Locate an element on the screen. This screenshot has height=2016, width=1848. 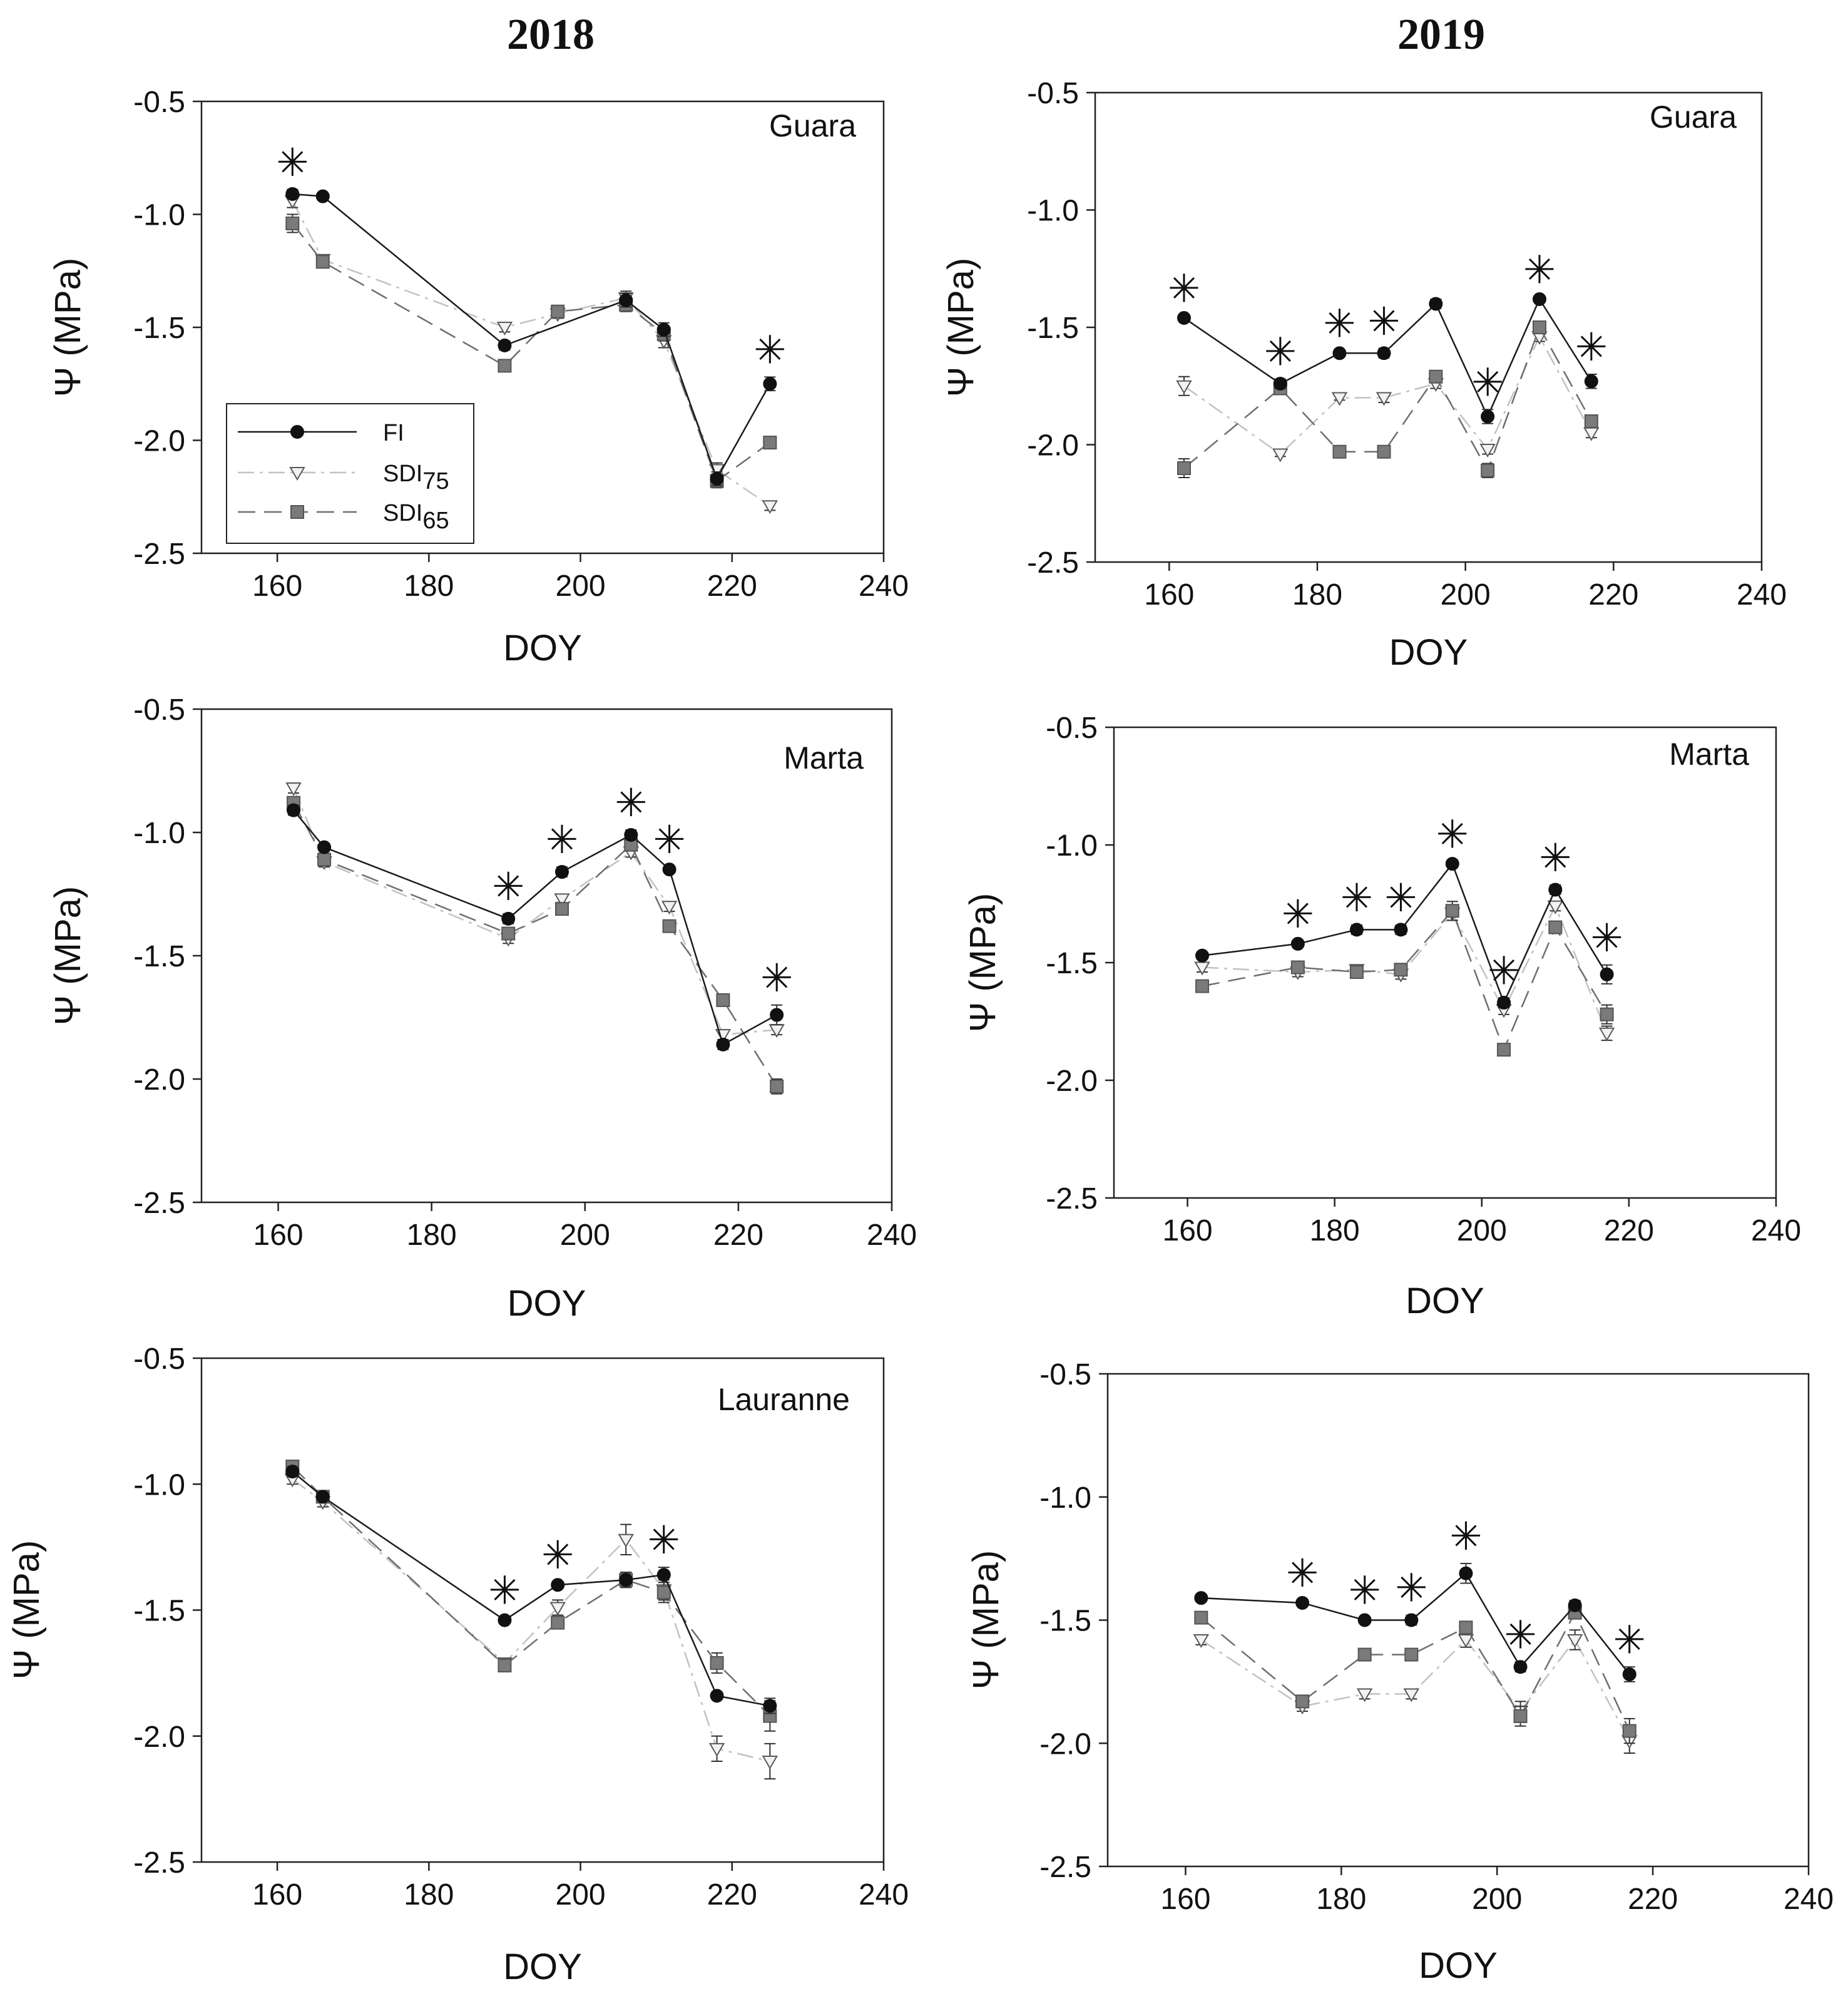
panel-label: Guara is located at coordinates (1693, 117).